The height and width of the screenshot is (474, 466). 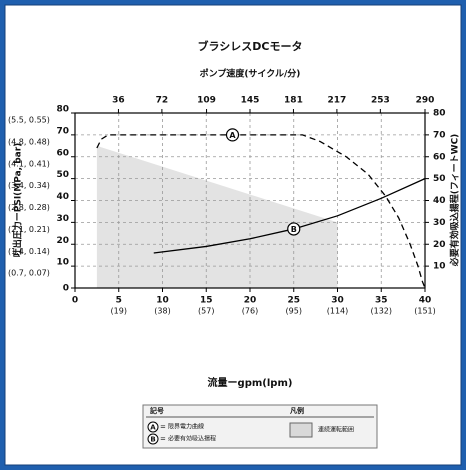 I want to click on x-axis-label: 流量ーgpm(lpm), so click(x=250, y=382).